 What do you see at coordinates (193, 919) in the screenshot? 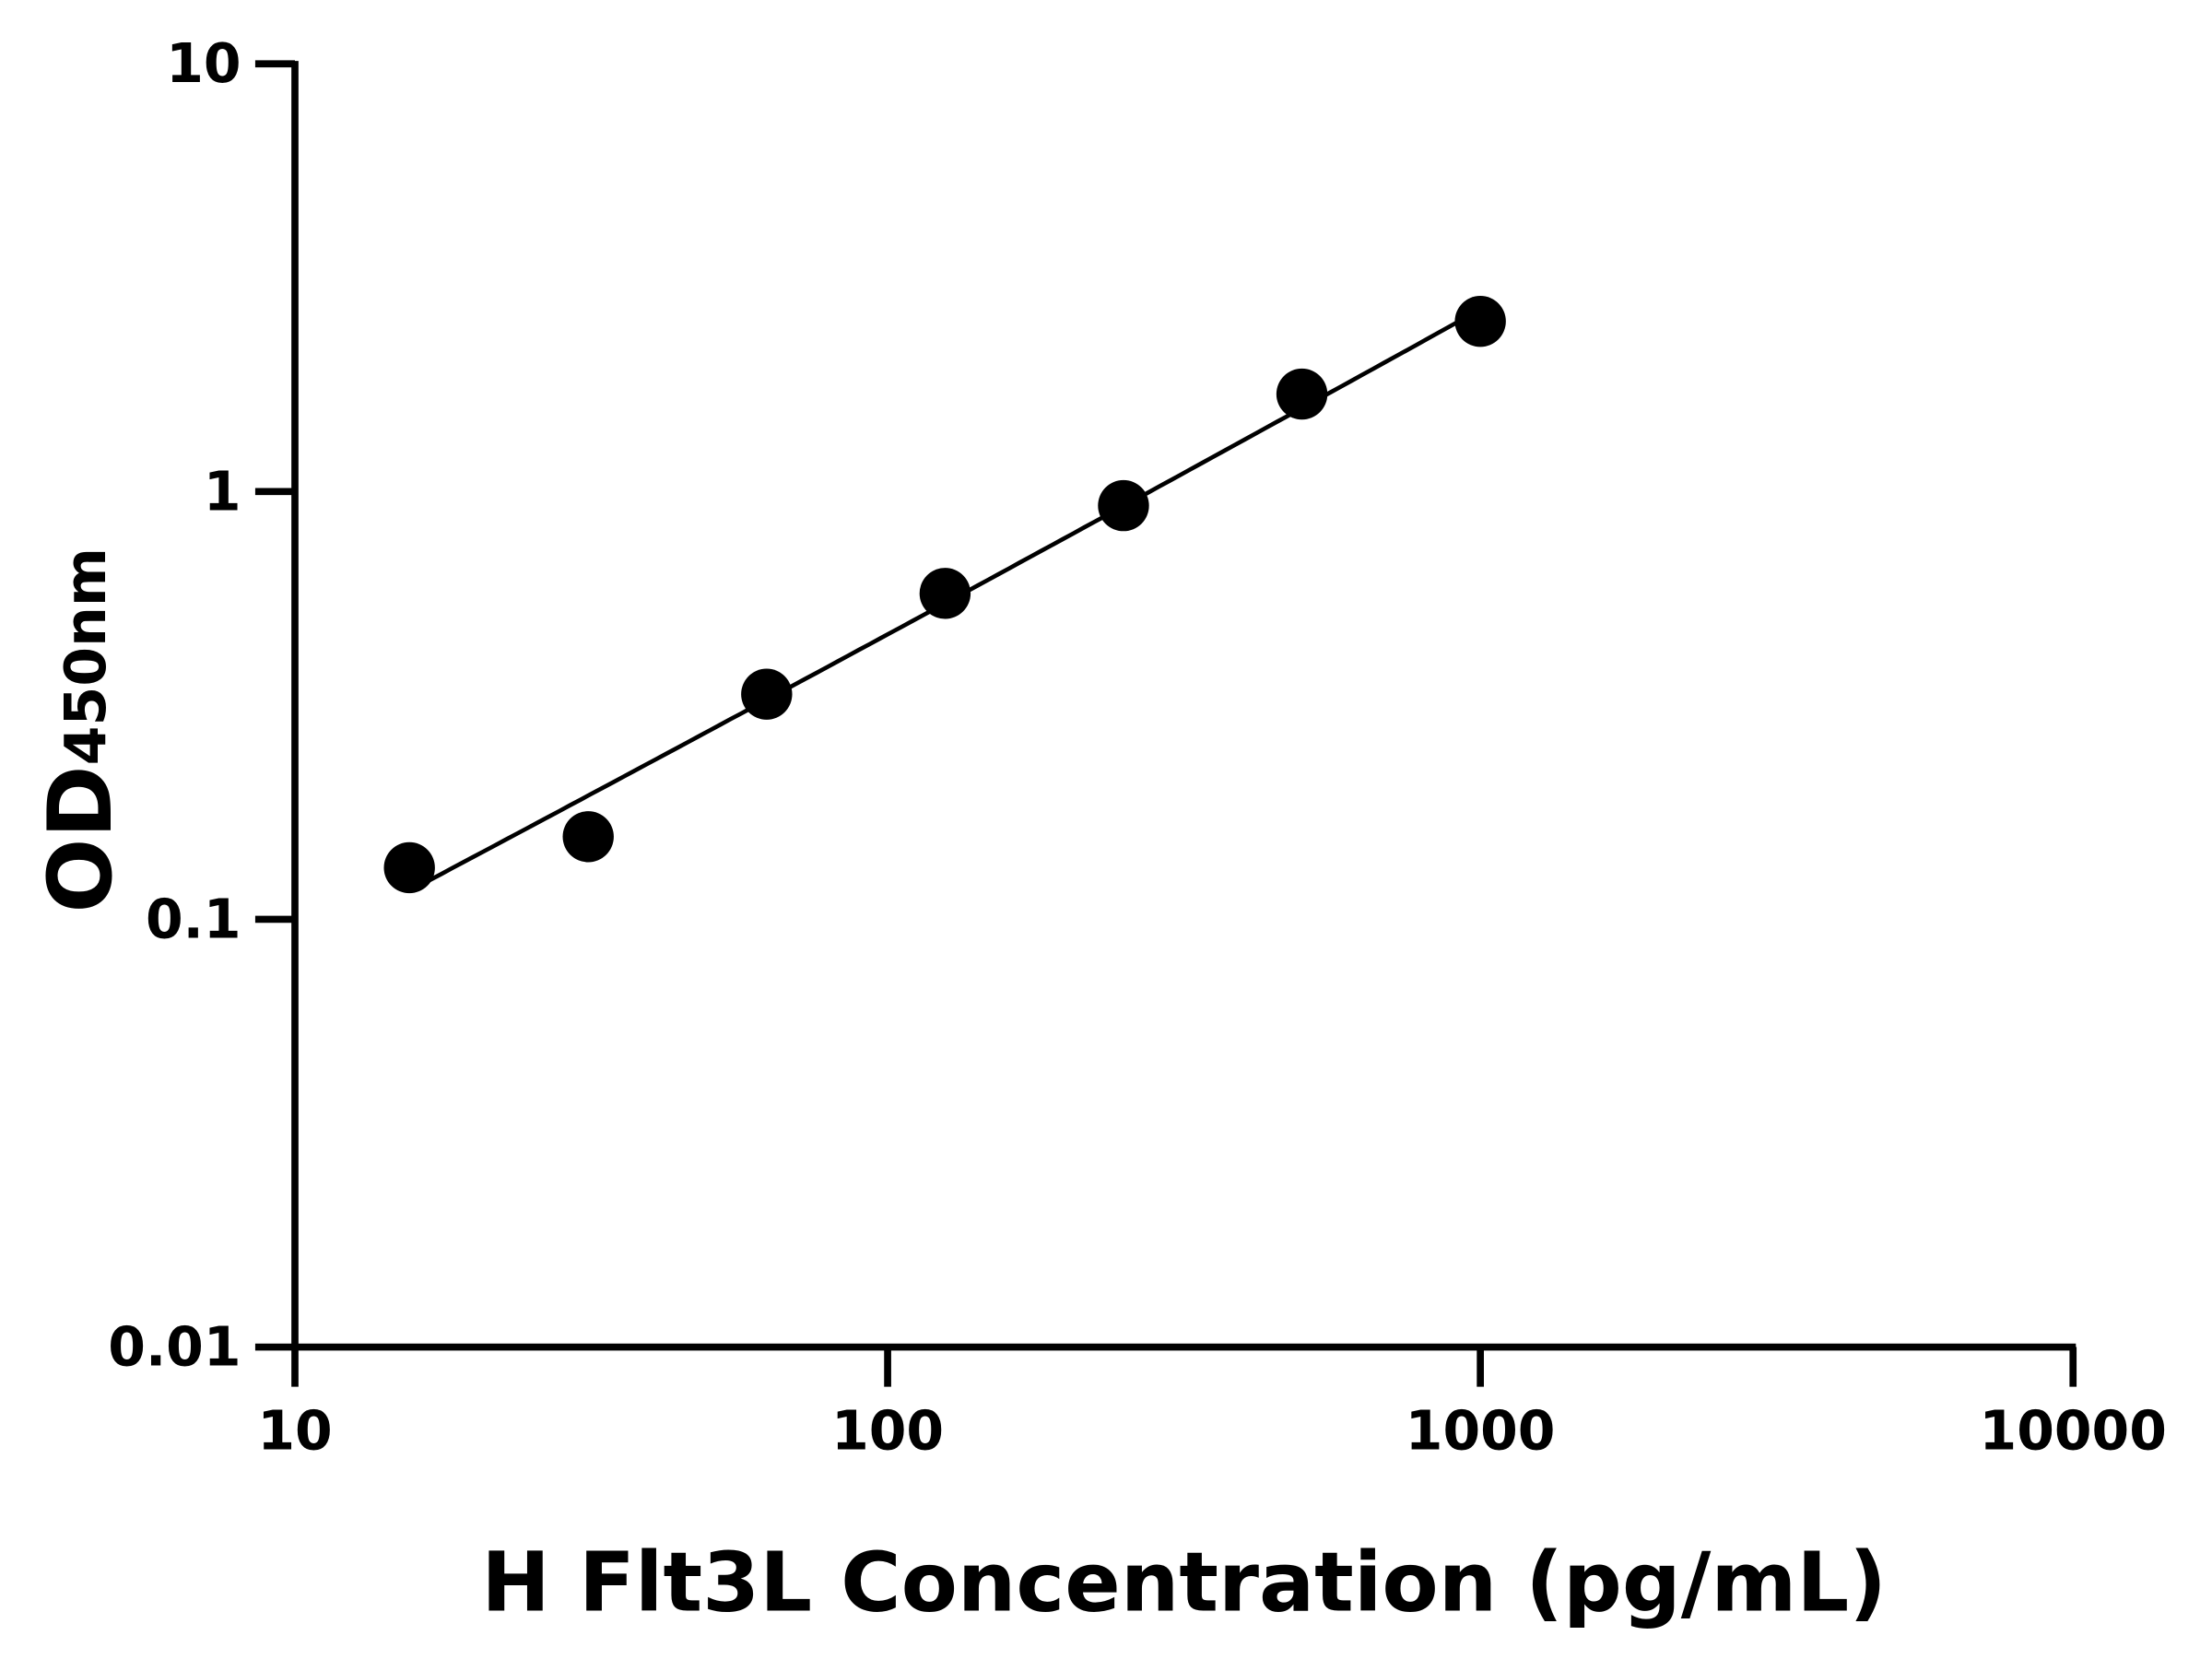
I see `y-tick-label: 0.1` at bounding box center [193, 919].